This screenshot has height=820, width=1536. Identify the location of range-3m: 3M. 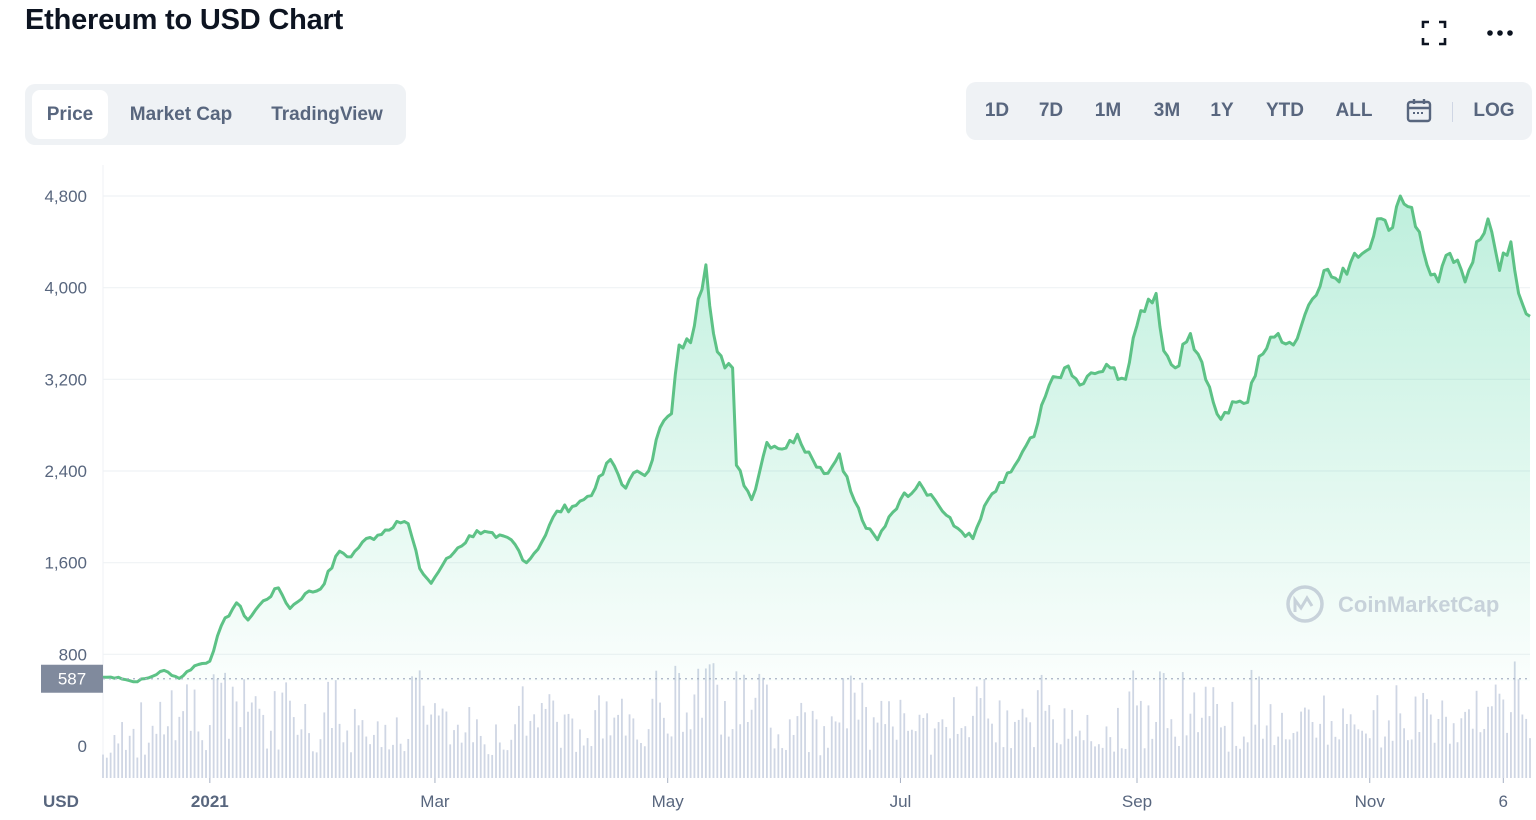
(1167, 110).